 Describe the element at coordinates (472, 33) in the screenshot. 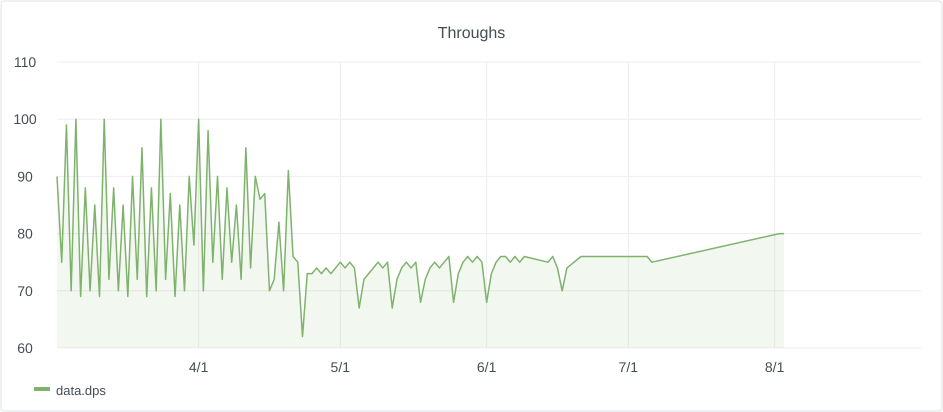

I see `chart-title: Throughs` at that location.